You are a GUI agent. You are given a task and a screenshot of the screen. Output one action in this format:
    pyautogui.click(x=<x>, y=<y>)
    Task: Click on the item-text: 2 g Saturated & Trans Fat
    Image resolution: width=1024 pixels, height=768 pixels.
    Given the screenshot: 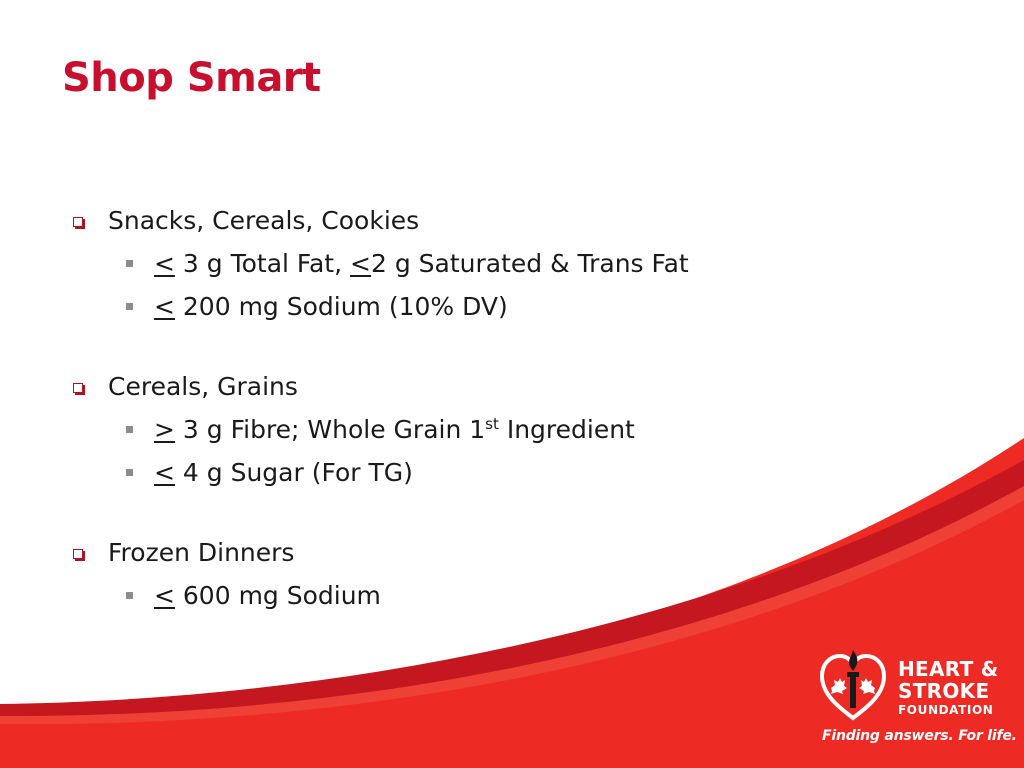 What is the action you would take?
    pyautogui.click(x=529, y=263)
    